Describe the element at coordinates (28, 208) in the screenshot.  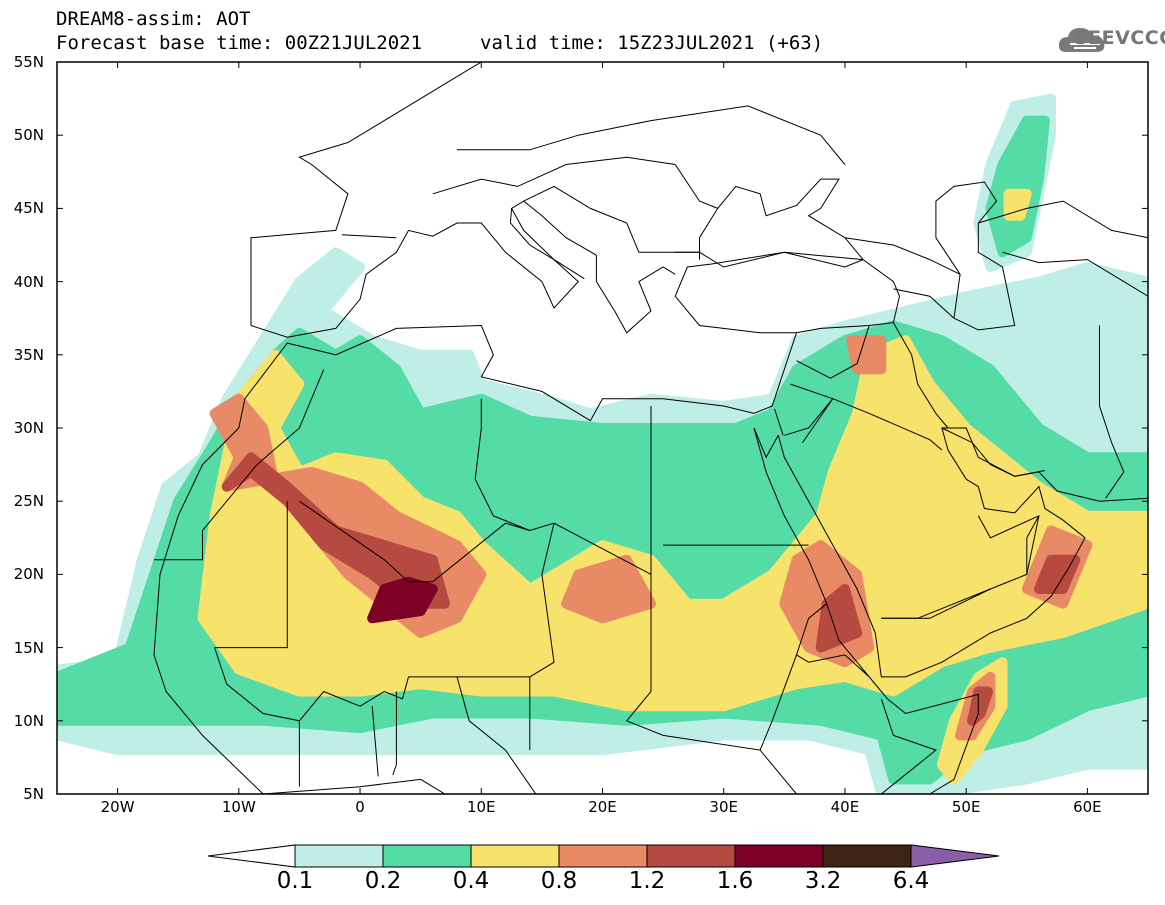
I see `lat-label: 45N` at that location.